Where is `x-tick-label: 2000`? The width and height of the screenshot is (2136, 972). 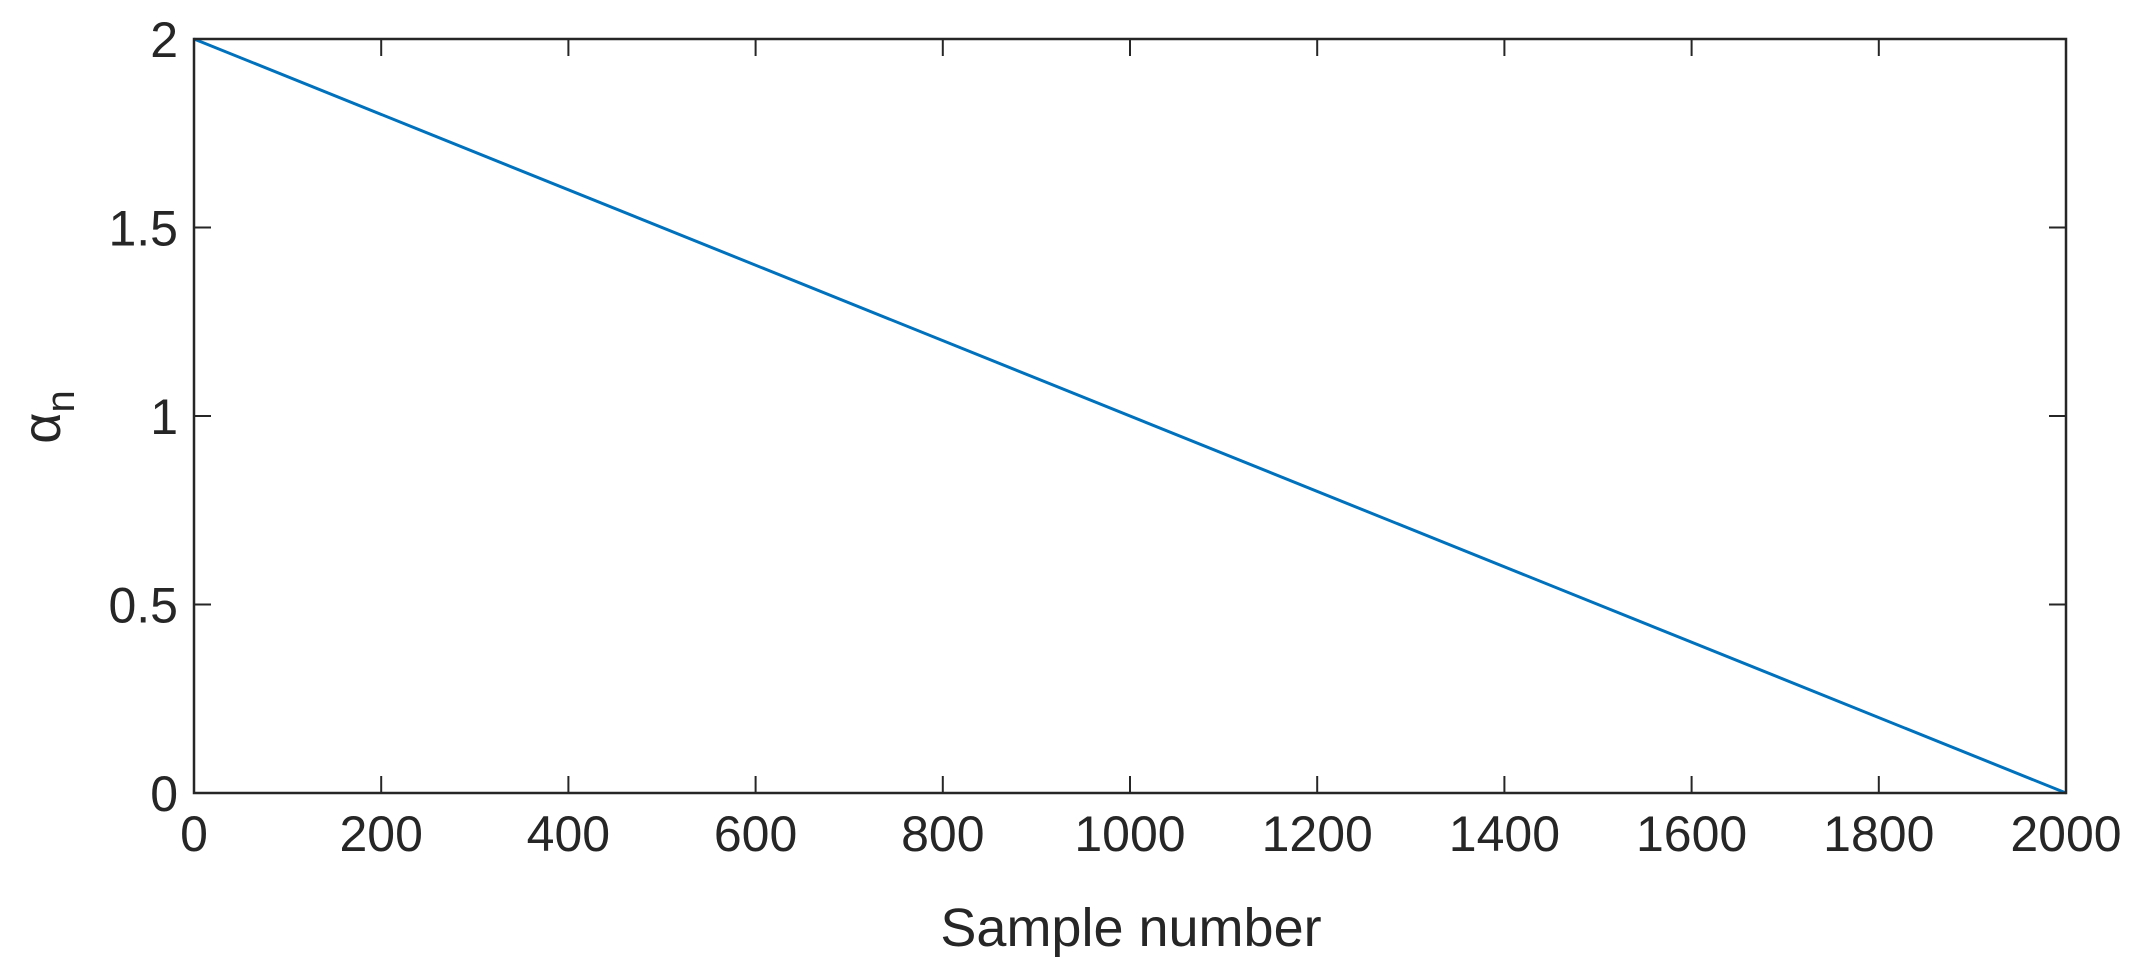 x-tick-label: 2000 is located at coordinates (2065, 834).